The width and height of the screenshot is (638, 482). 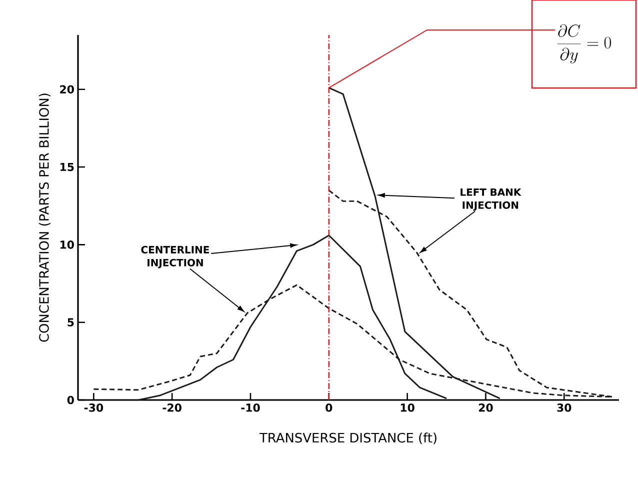 What do you see at coordinates (585, 44) in the screenshot?
I see `annotation: $\frac{\partial C}{\partial y}=0$` at bounding box center [585, 44].